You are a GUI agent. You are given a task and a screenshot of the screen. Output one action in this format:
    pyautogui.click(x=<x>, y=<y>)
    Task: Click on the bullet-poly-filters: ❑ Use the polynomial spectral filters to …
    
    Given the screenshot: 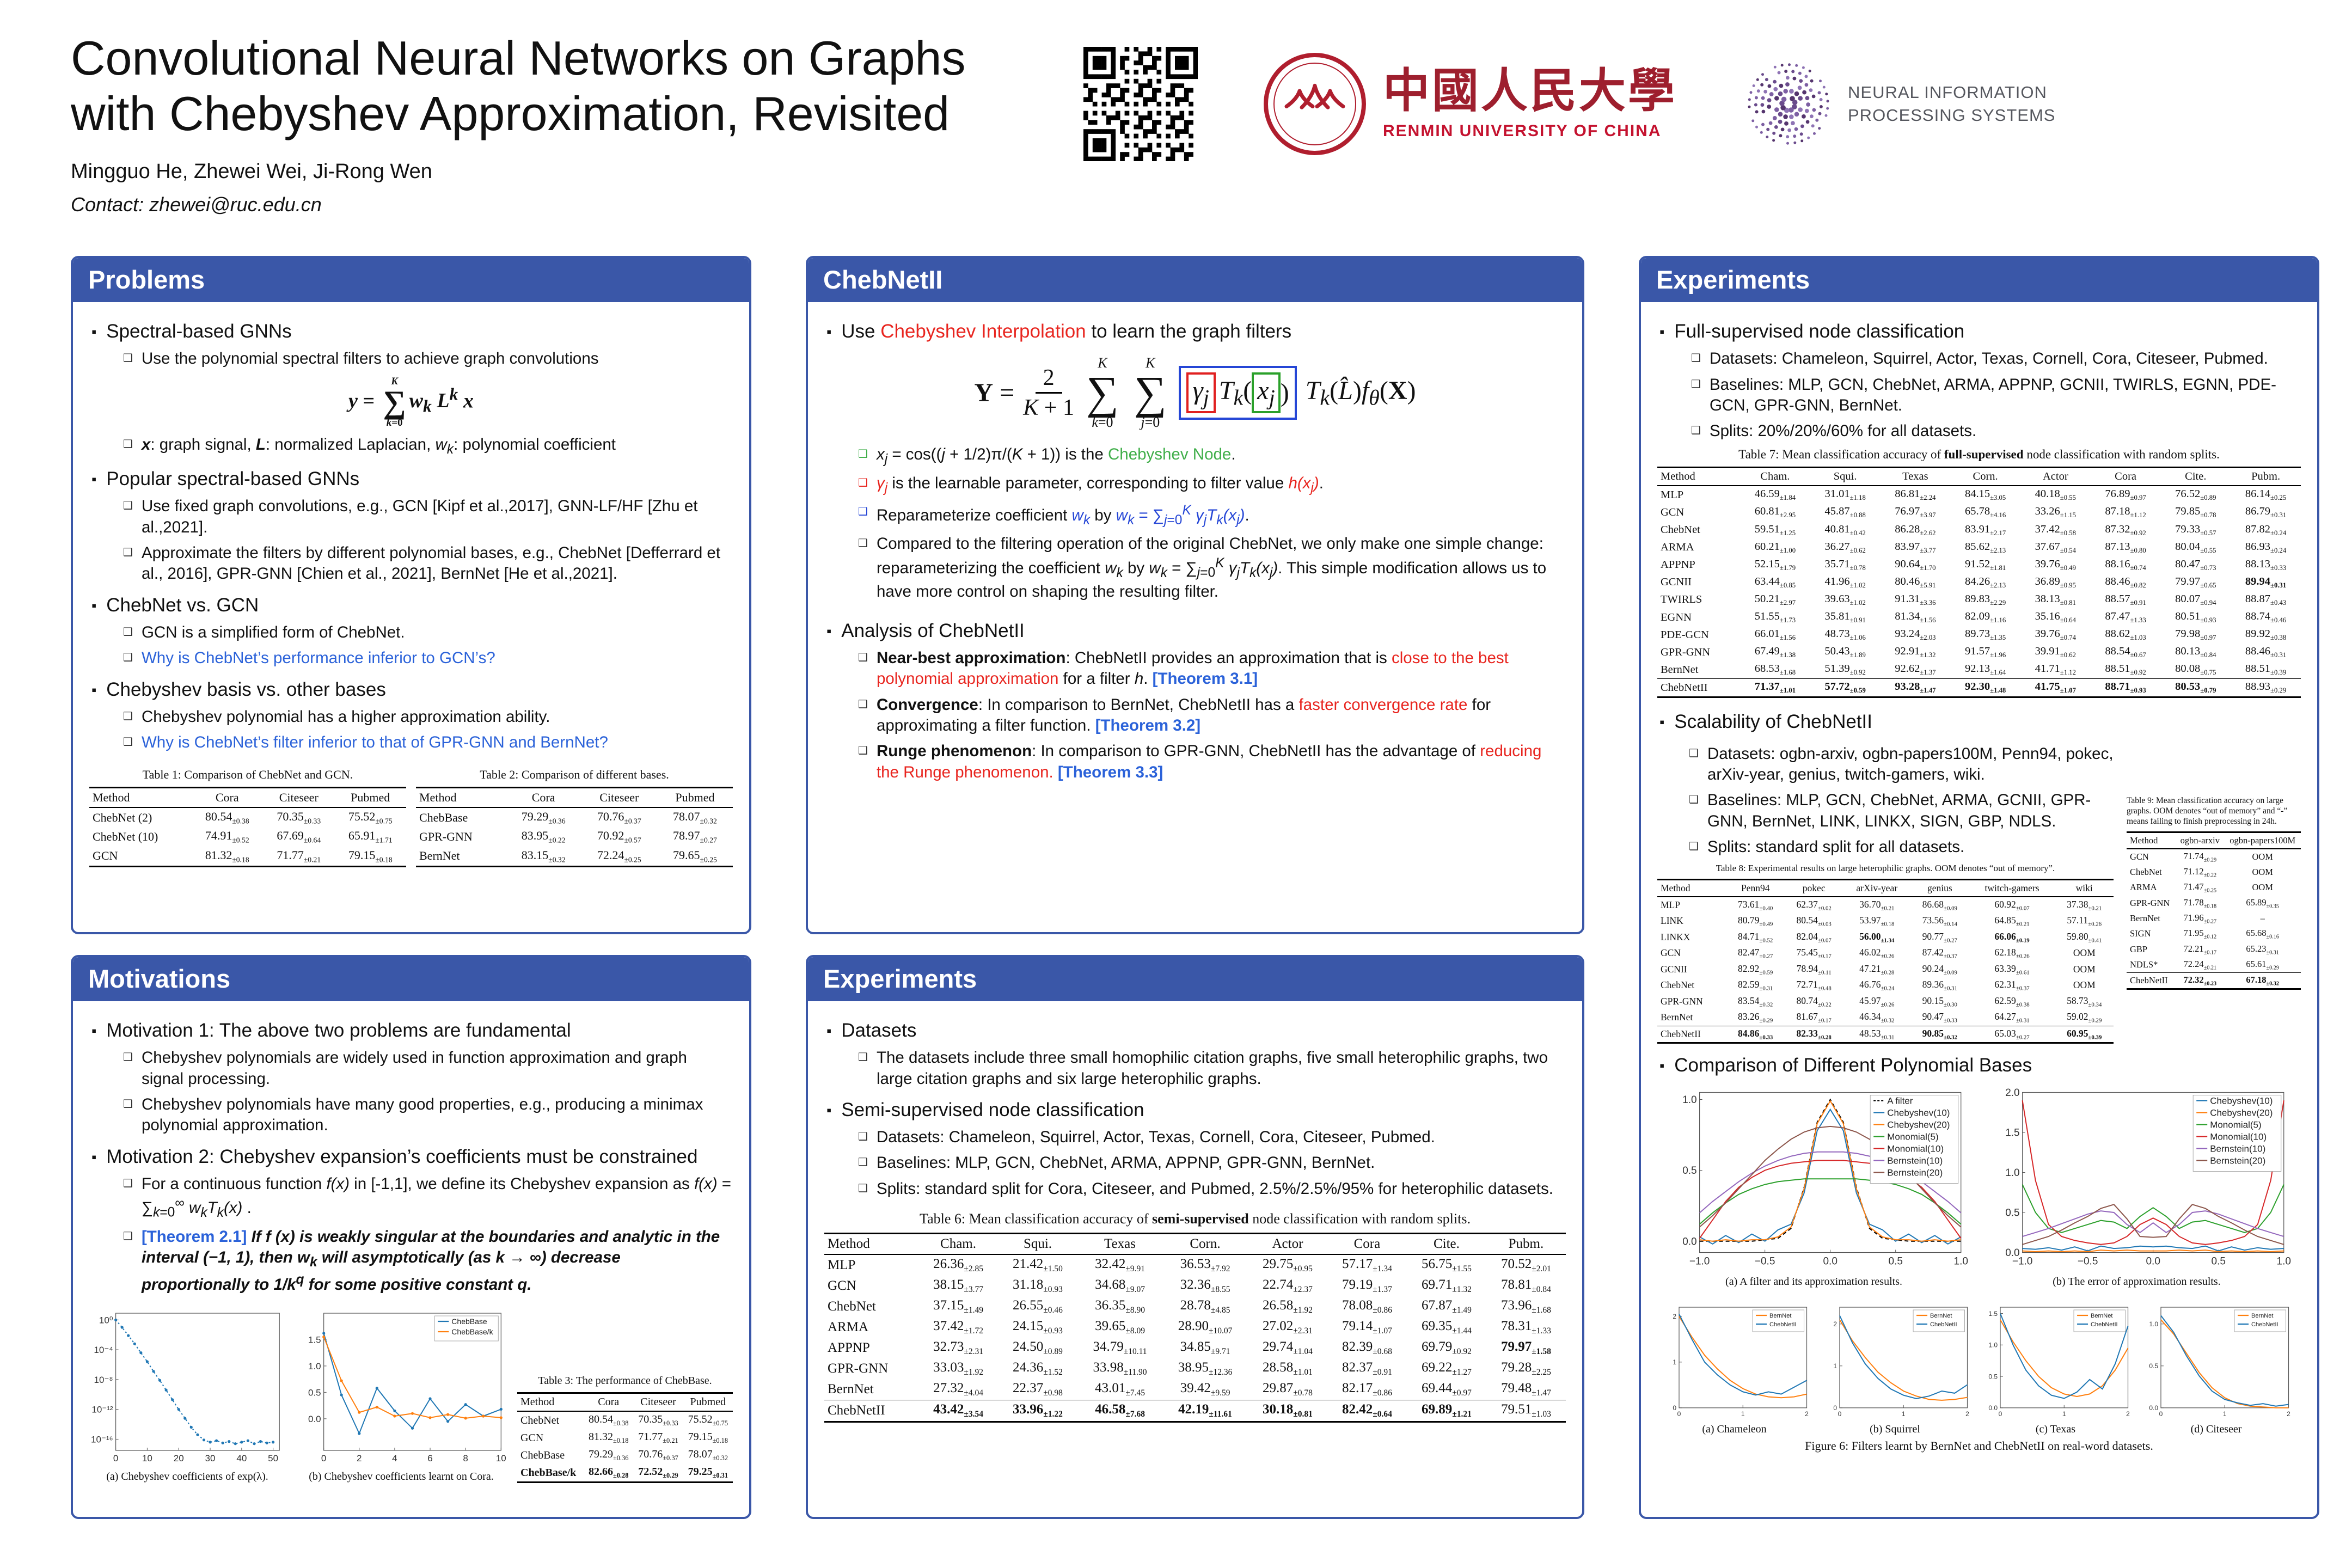 What is the action you would take?
    pyautogui.click(x=361, y=359)
    